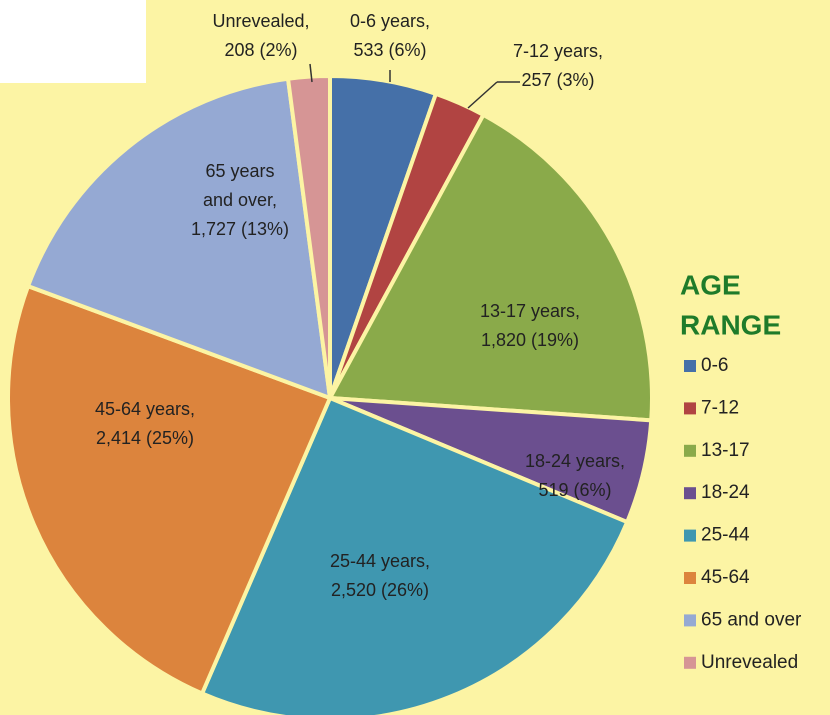  I want to click on legend-label: 25-44, so click(725, 535).